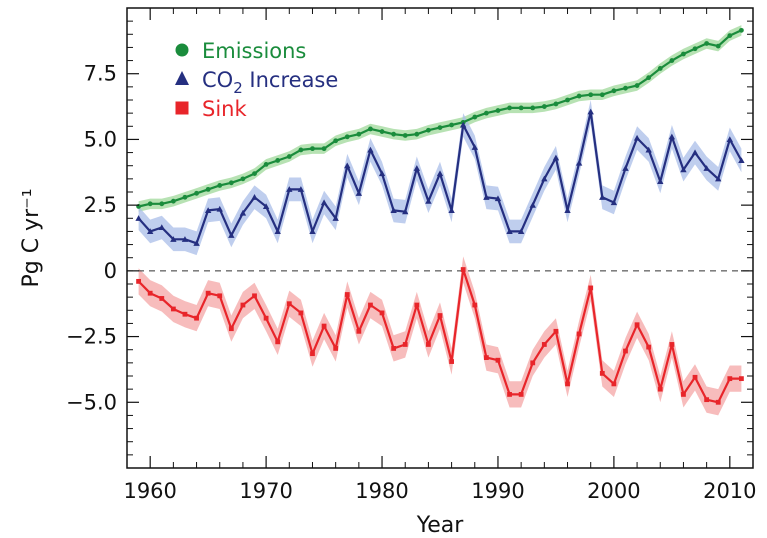  Describe the element at coordinates (100, 205) in the screenshot. I see `y-tick-label: 2.5` at that location.